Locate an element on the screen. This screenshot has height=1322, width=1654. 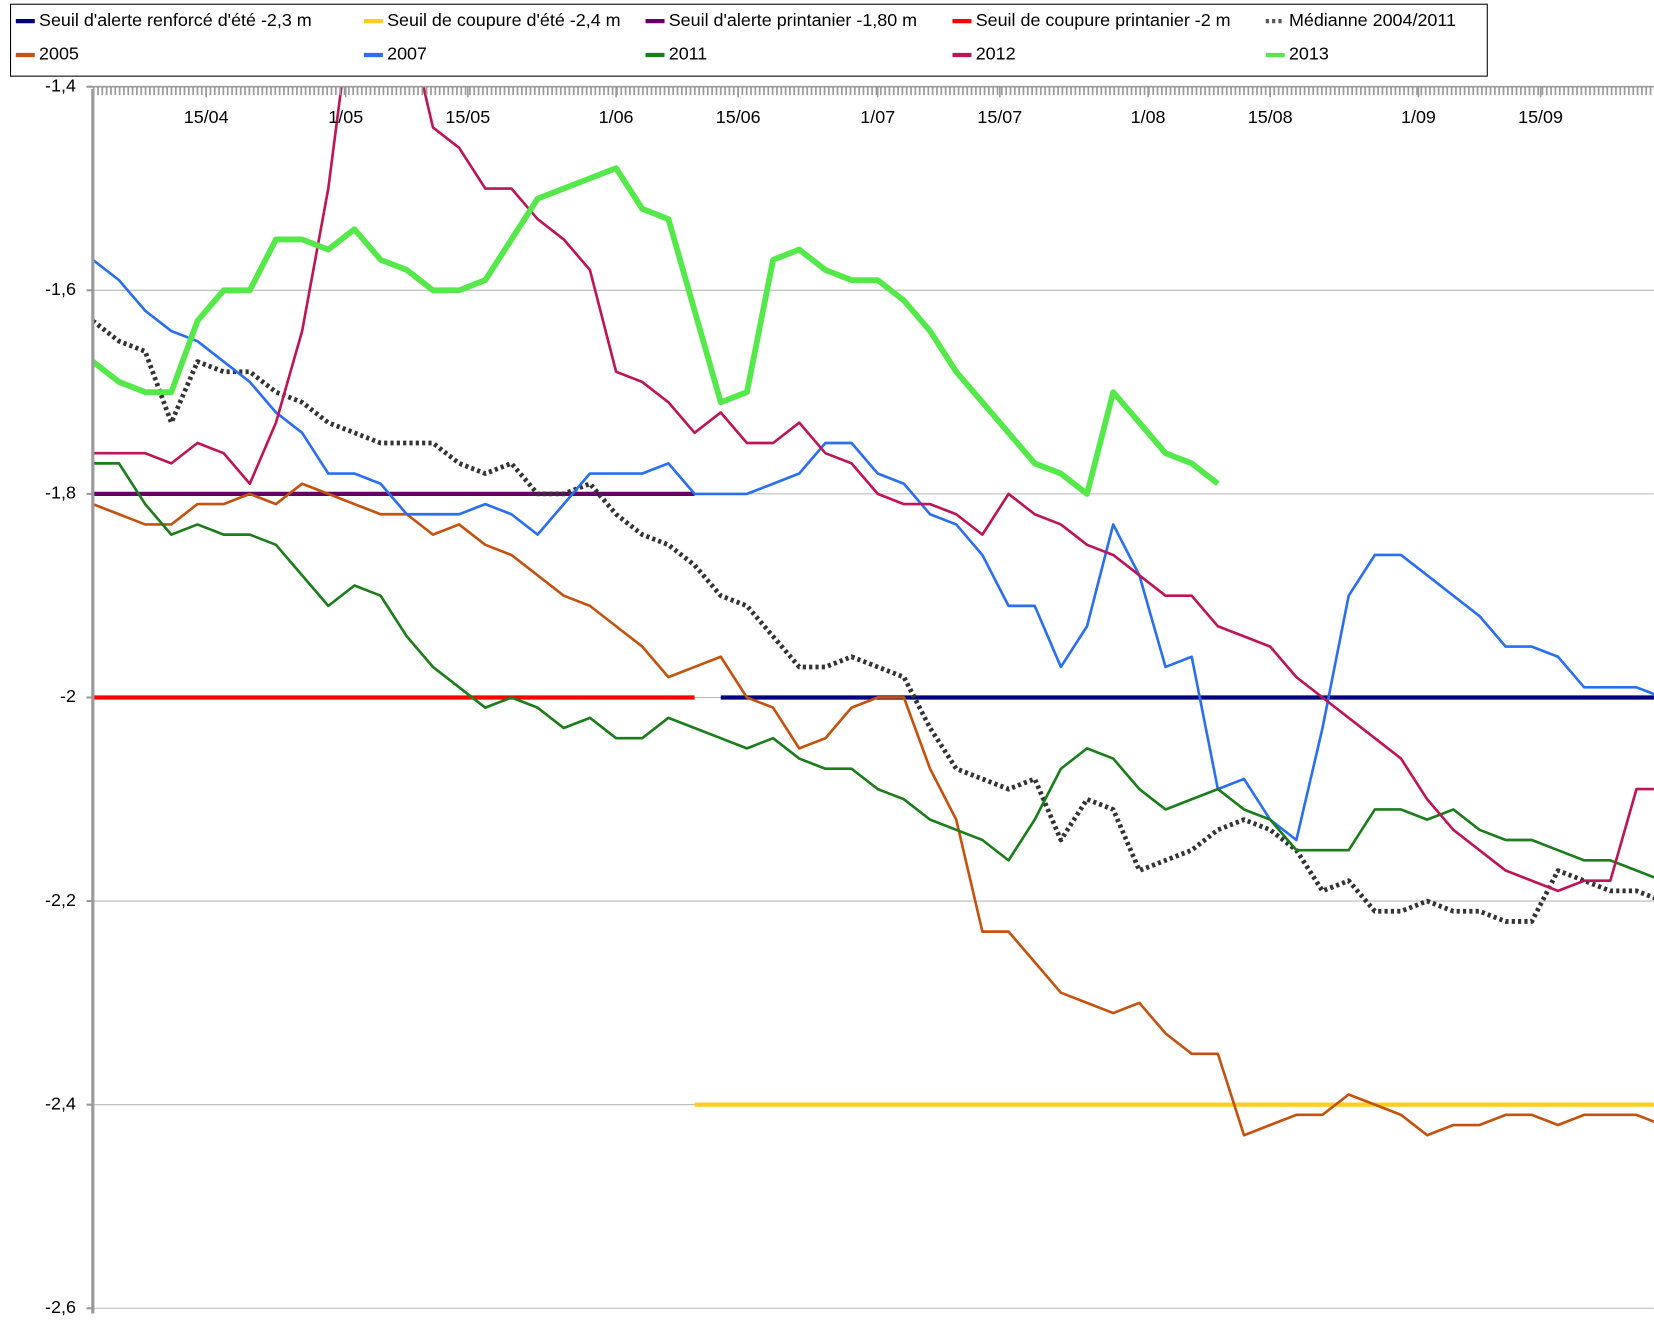
legend-box is located at coordinates (749, 40).